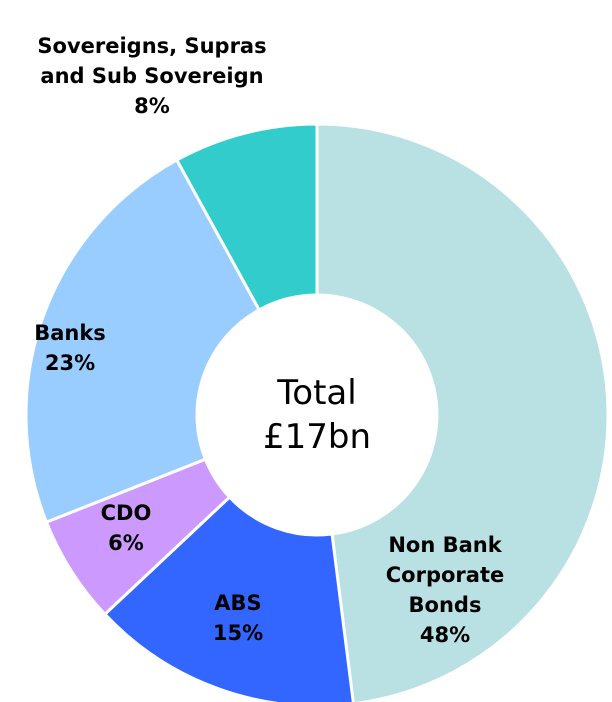 This screenshot has height=702, width=612. What do you see at coordinates (152, 61) in the screenshot?
I see `category-label: Sovereigns, Supras and Sub Sovereign` at bounding box center [152, 61].